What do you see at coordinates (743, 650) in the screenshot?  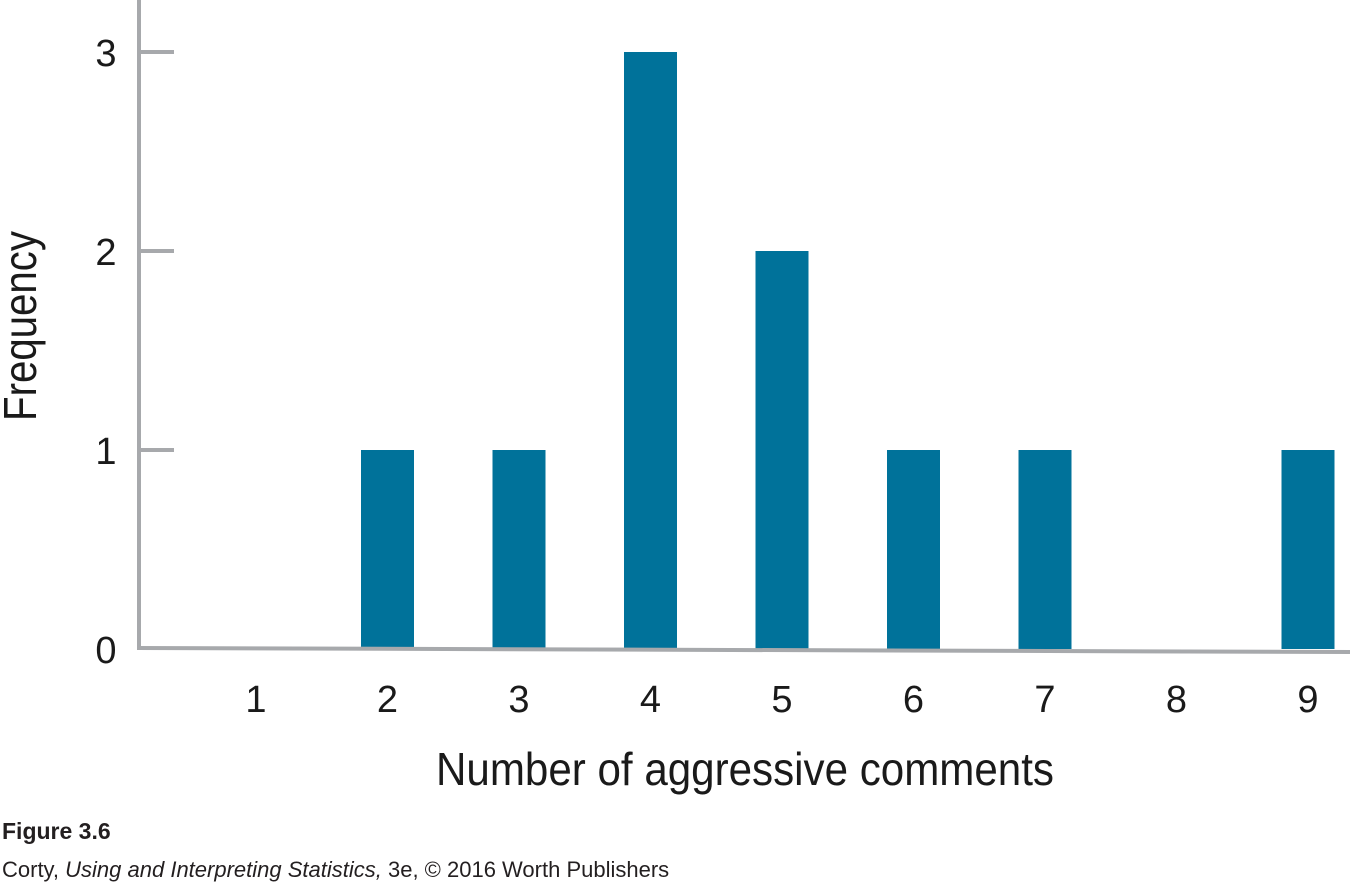 I see `x-axis-line` at bounding box center [743, 650].